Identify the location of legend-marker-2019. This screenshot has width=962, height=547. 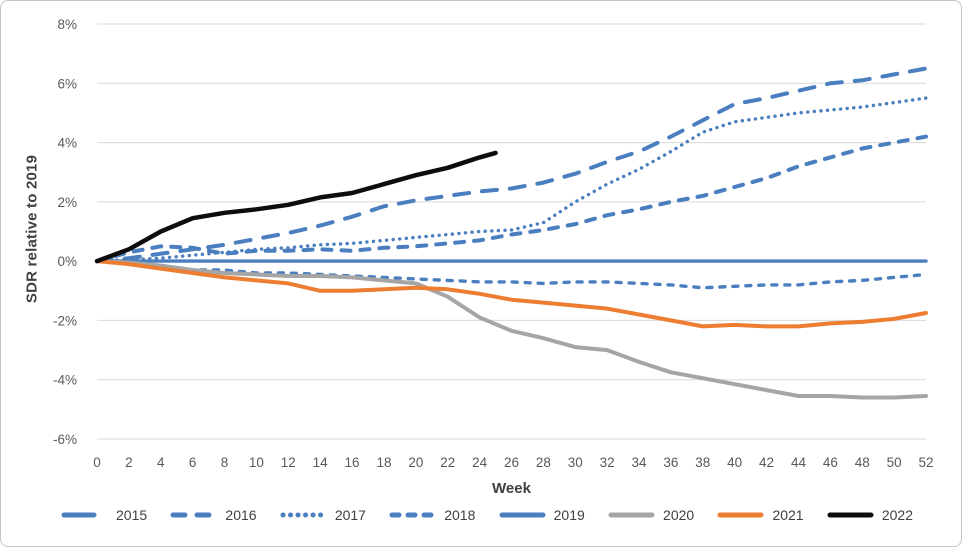
(522, 515).